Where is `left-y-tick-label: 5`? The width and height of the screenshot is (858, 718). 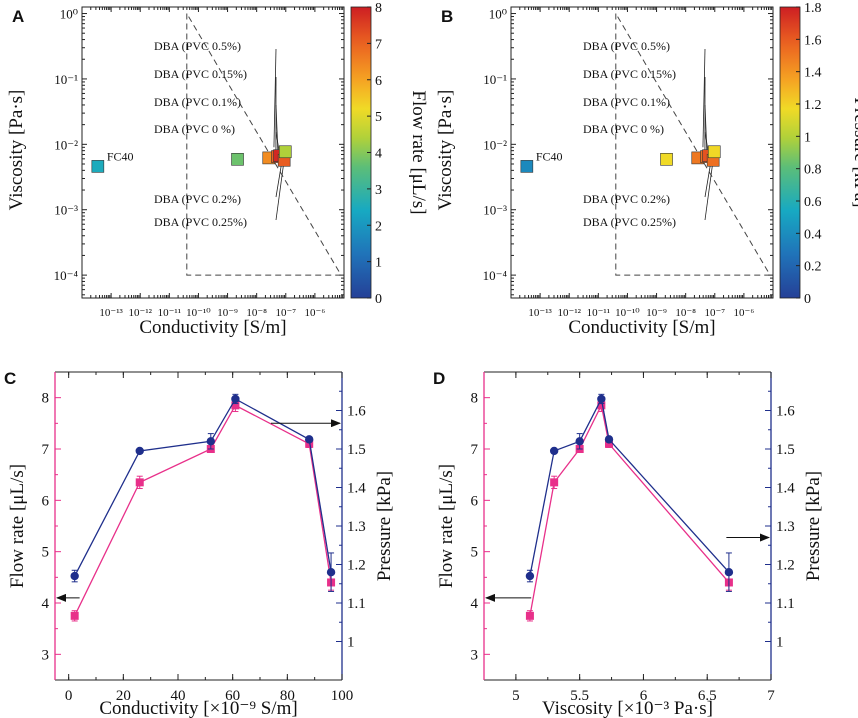 left-y-tick-label: 5 is located at coordinates (46, 553).